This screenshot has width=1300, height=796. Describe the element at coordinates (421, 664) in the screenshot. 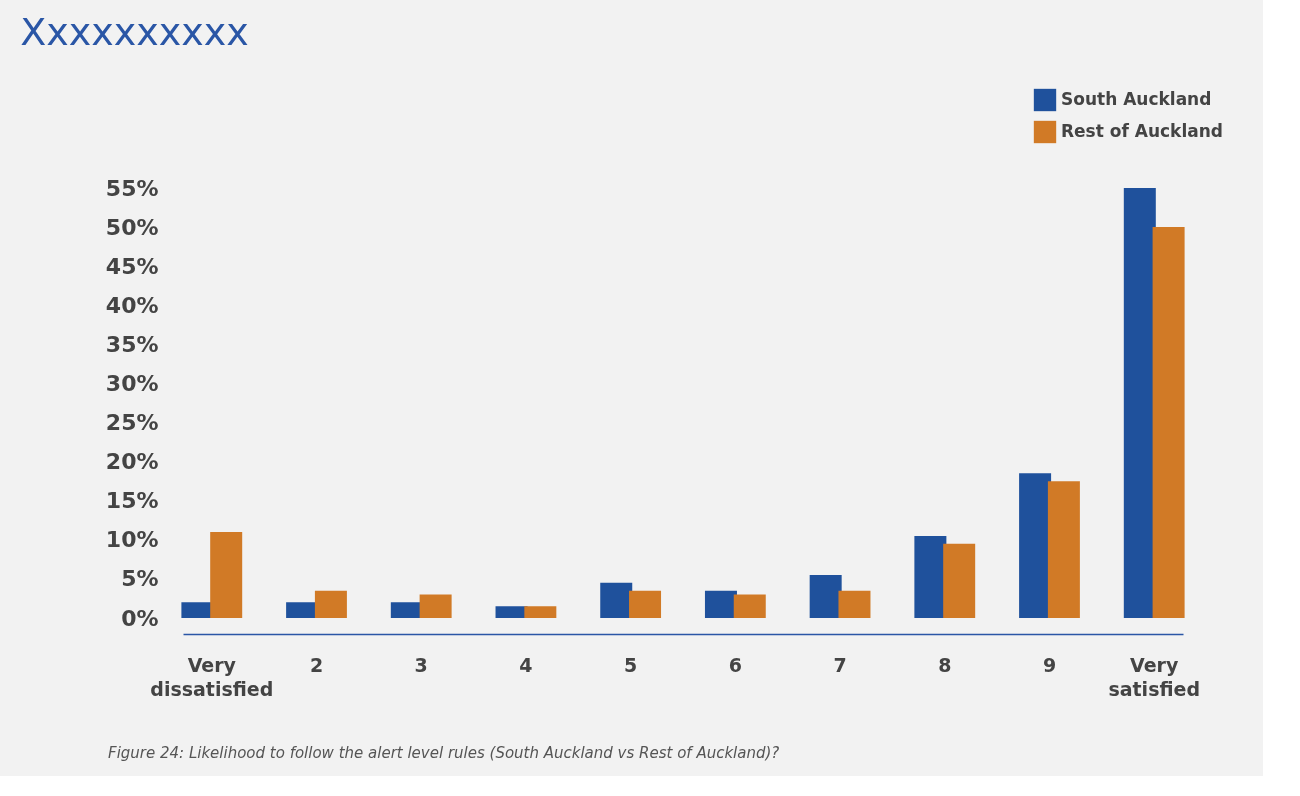

I see `x-tick-label: 3` at that location.